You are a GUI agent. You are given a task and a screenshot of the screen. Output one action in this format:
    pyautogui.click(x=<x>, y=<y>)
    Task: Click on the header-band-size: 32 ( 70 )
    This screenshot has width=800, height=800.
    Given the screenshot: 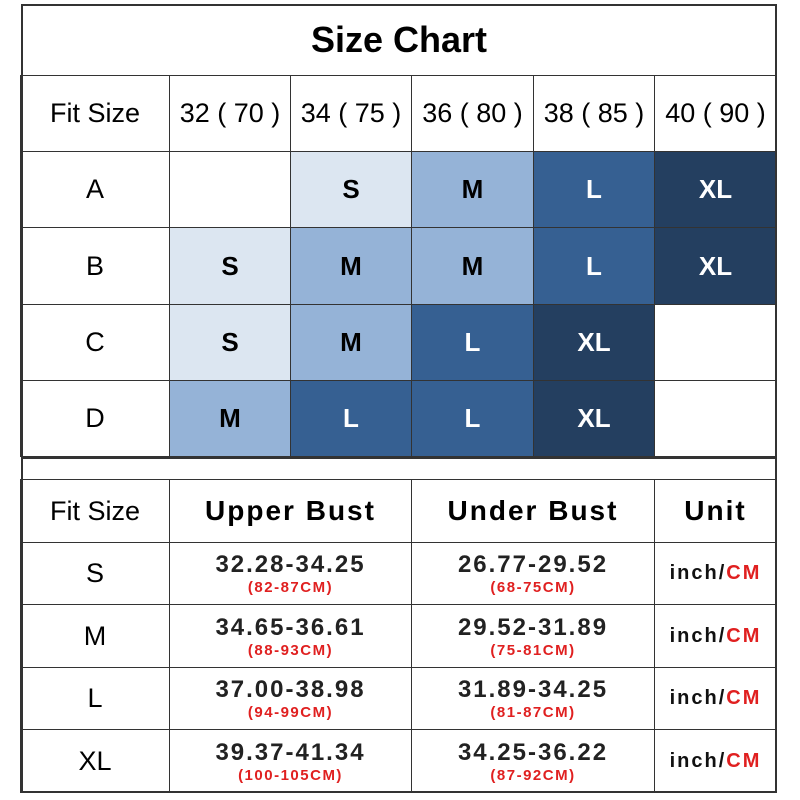 What is the action you would take?
    pyautogui.click(x=230, y=113)
    